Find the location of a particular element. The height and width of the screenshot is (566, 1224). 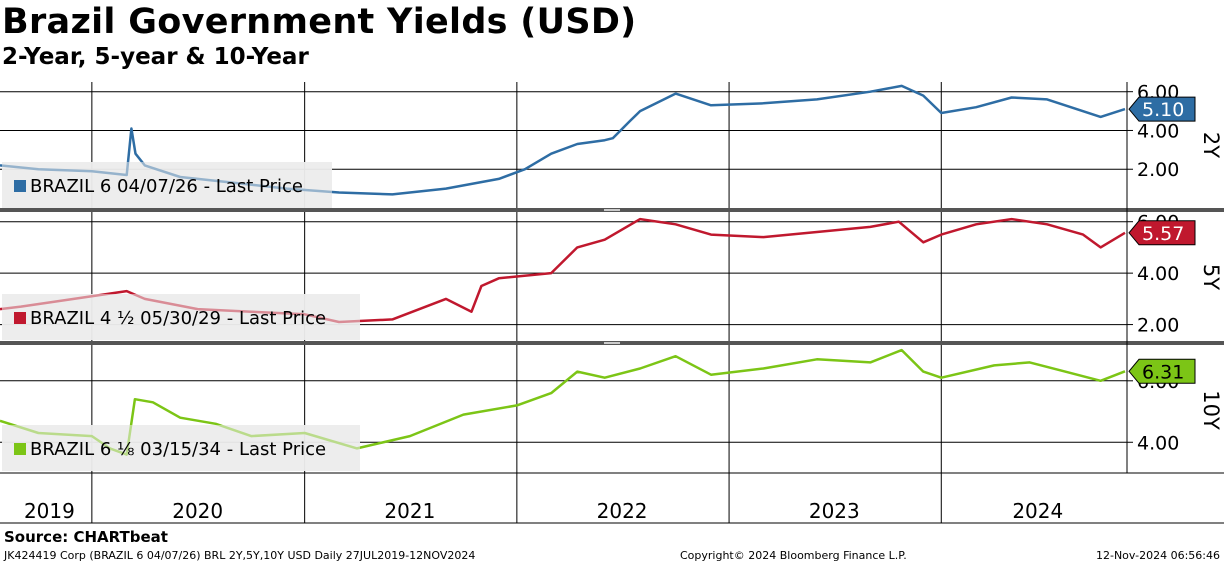

last-value-label-2Y: 5.10 is located at coordinates (1163, 110).